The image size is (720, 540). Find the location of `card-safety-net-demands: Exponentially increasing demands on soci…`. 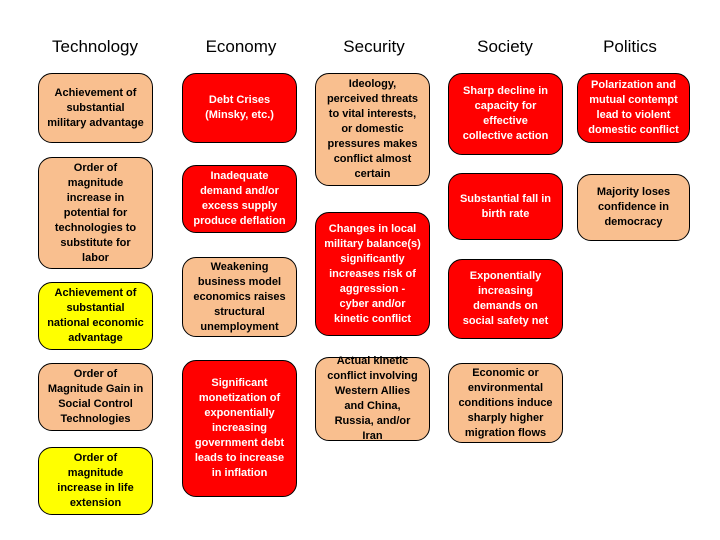

card-safety-net-demands: Exponentially increasing demands on soci… is located at coordinates (505, 299).